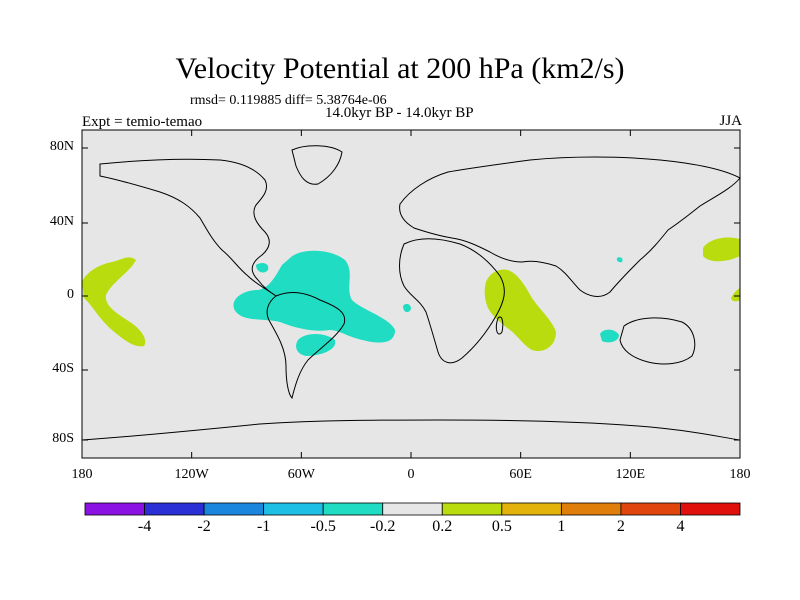  What do you see at coordinates (735, 295) in the screenshot?
I see `eastern-edge-positive-patch` at bounding box center [735, 295].